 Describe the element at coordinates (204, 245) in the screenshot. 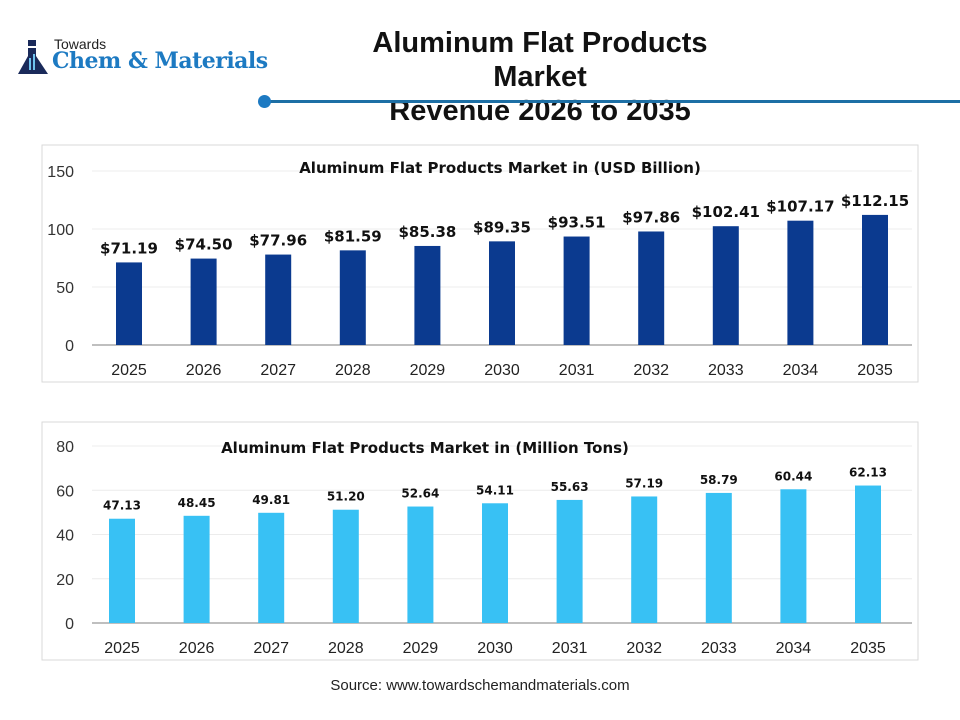

I see `data-label: $74.50` at that location.